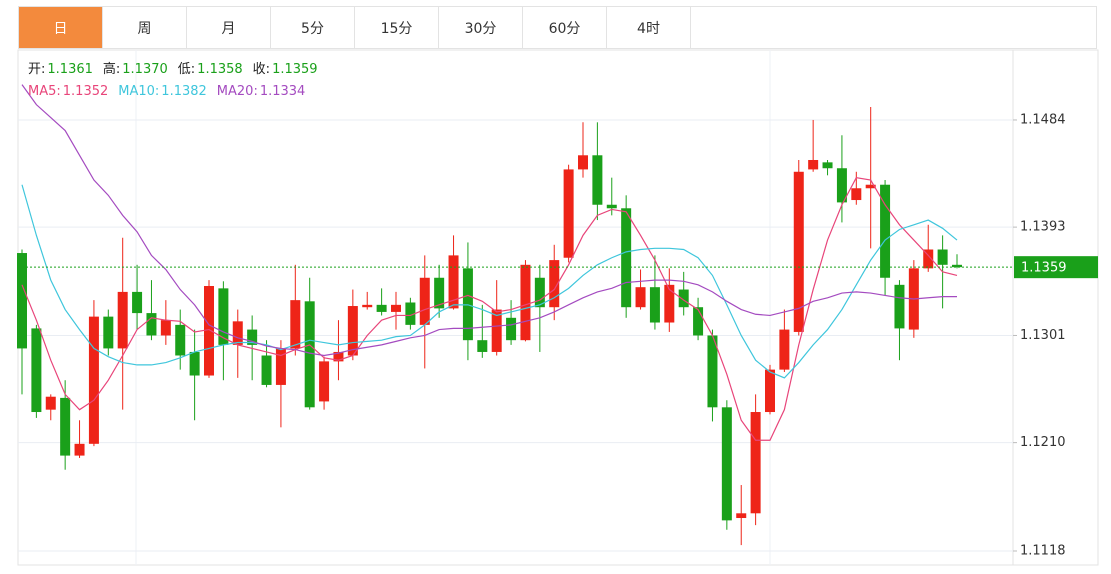  I want to click on y-tick-label: 1.1301, so click(1043, 335).